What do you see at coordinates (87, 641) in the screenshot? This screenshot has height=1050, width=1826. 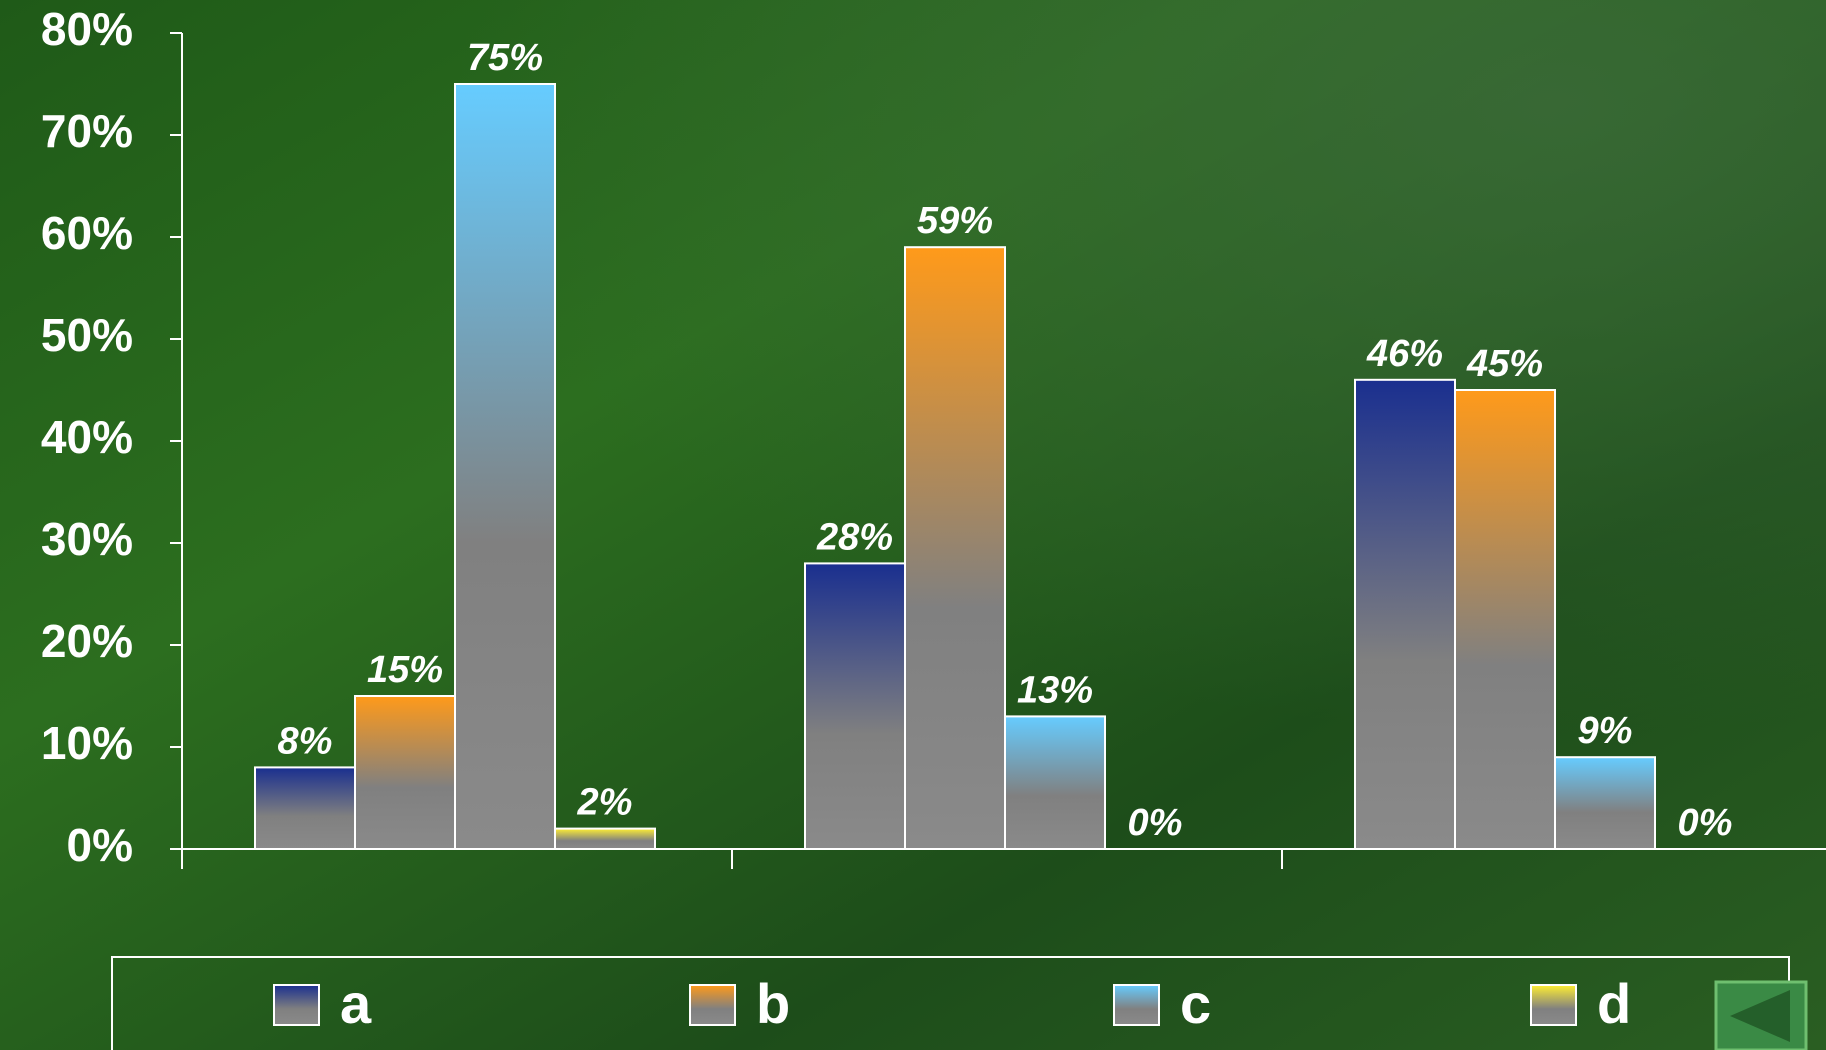 I see `y-tick-label: 20%` at bounding box center [87, 641].